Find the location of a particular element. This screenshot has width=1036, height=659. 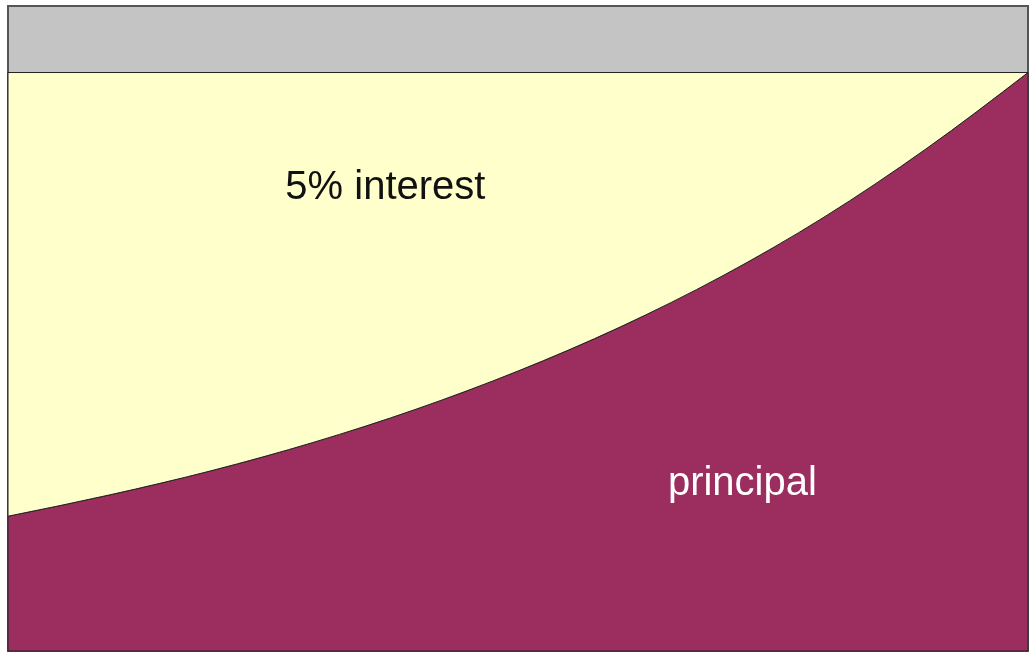

series-label: 5% interest is located at coordinates (385, 184).